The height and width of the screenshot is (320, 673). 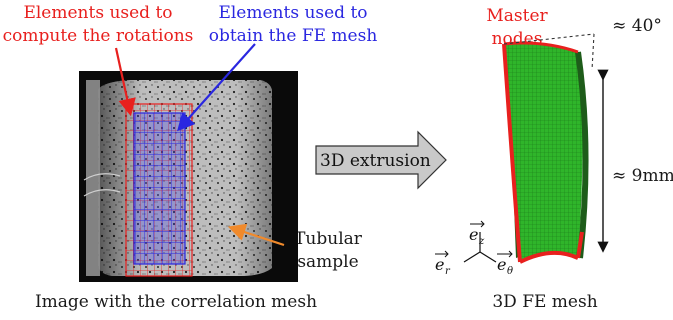 What do you see at coordinates (510, 271) in the screenshot?
I see `svg-text: θ` at bounding box center [510, 271].